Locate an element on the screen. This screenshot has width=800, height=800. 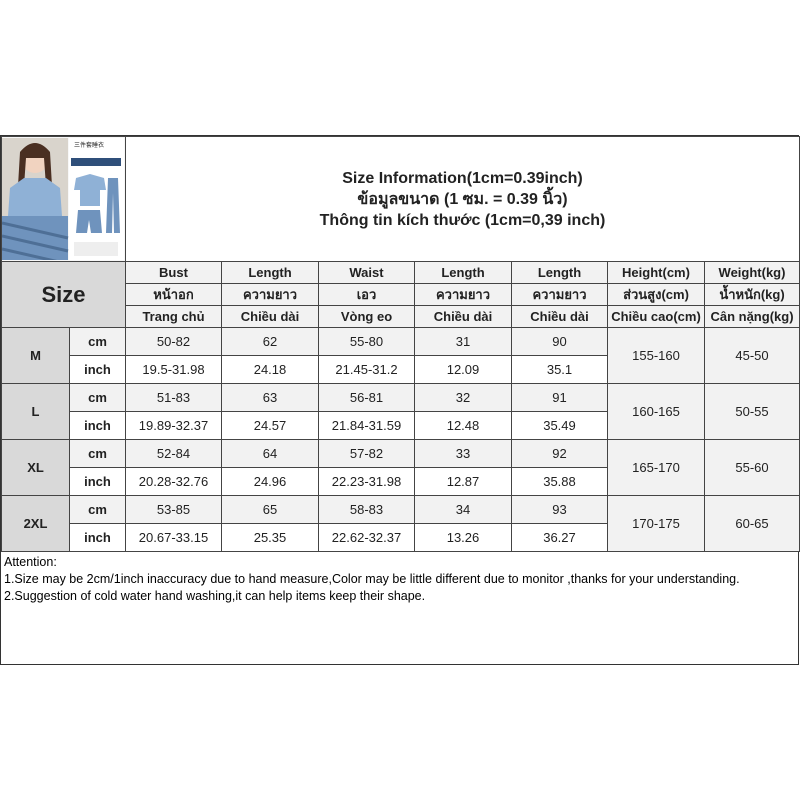
measurement-cell: 36.27 is located at coordinates (559, 537).